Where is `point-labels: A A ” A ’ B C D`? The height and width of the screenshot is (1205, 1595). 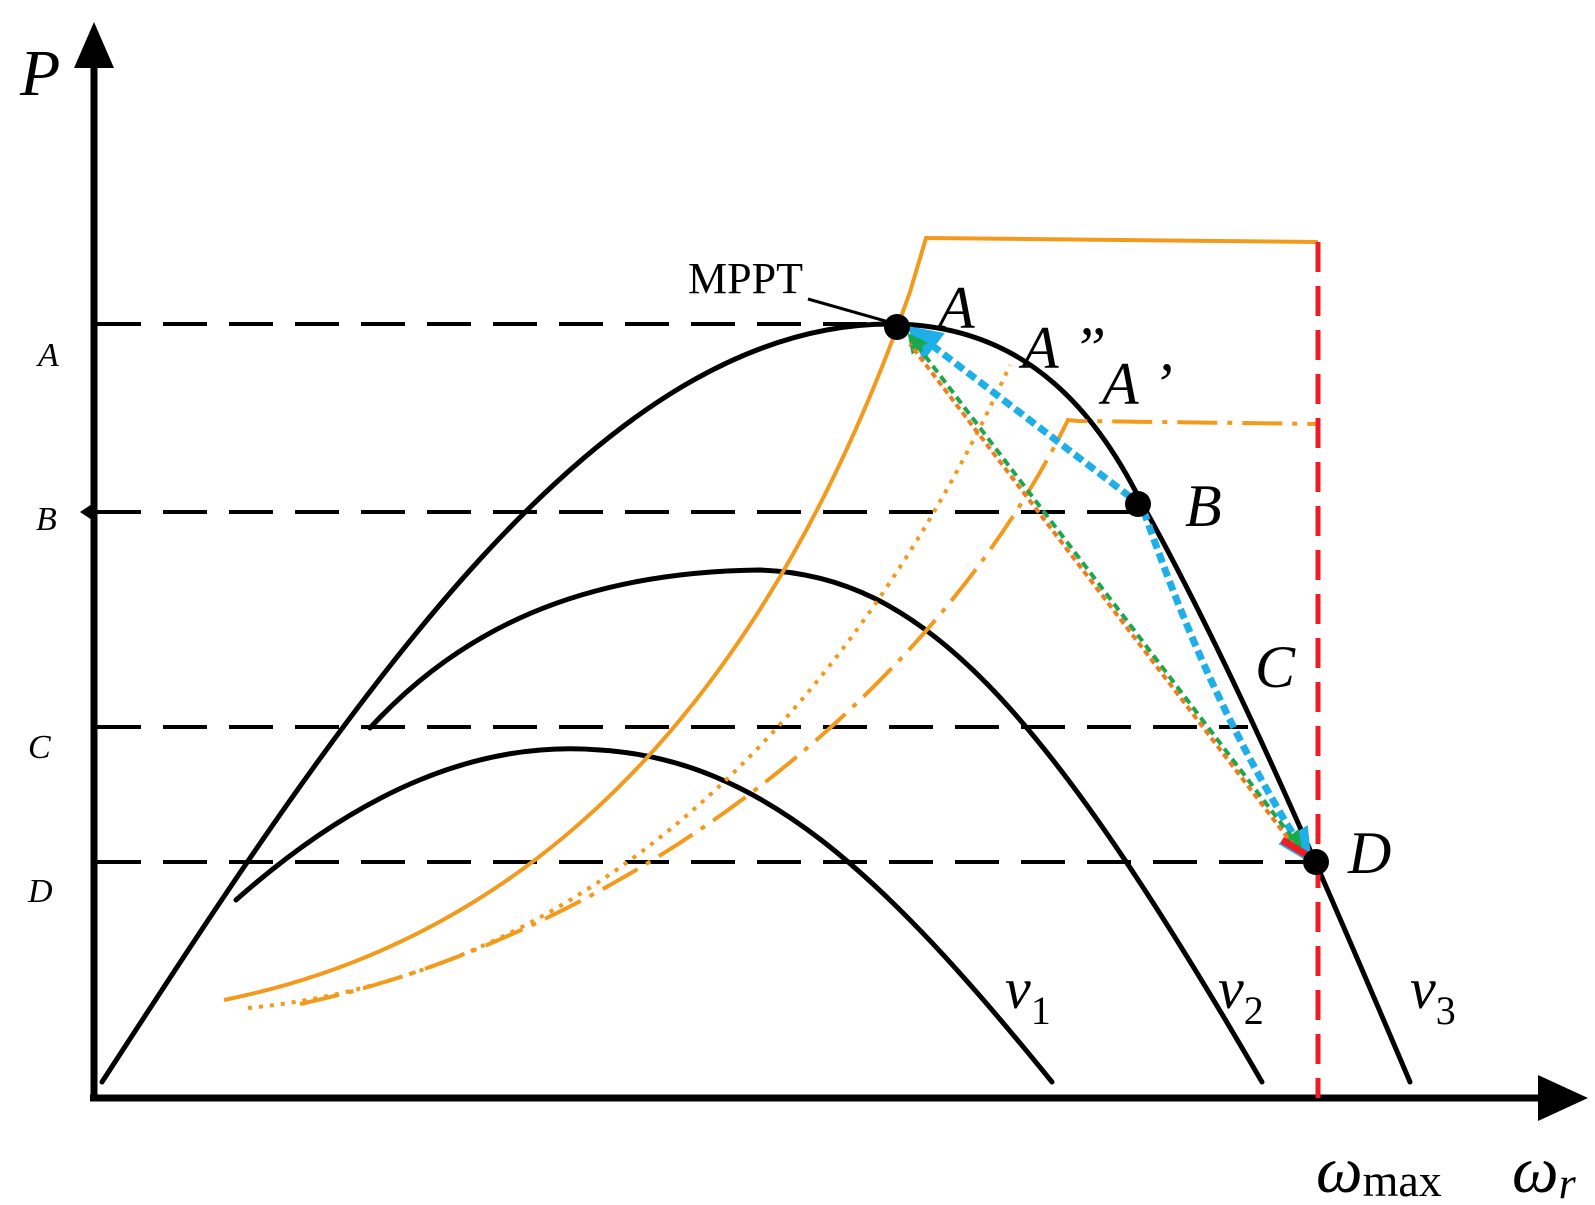
point-labels: A A ” A ’ B C D is located at coordinates (1162, 580).